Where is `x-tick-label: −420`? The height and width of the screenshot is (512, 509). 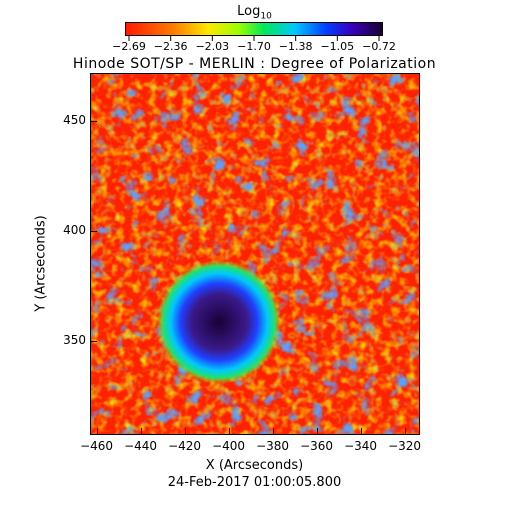
x-tick-label: −420 is located at coordinates (185, 446).